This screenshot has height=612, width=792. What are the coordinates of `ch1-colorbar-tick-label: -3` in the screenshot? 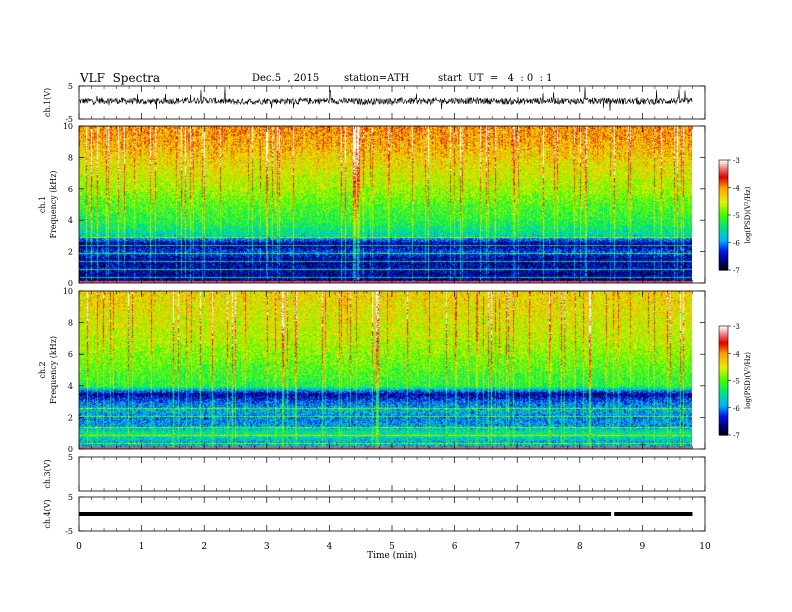 It's located at (736, 161).